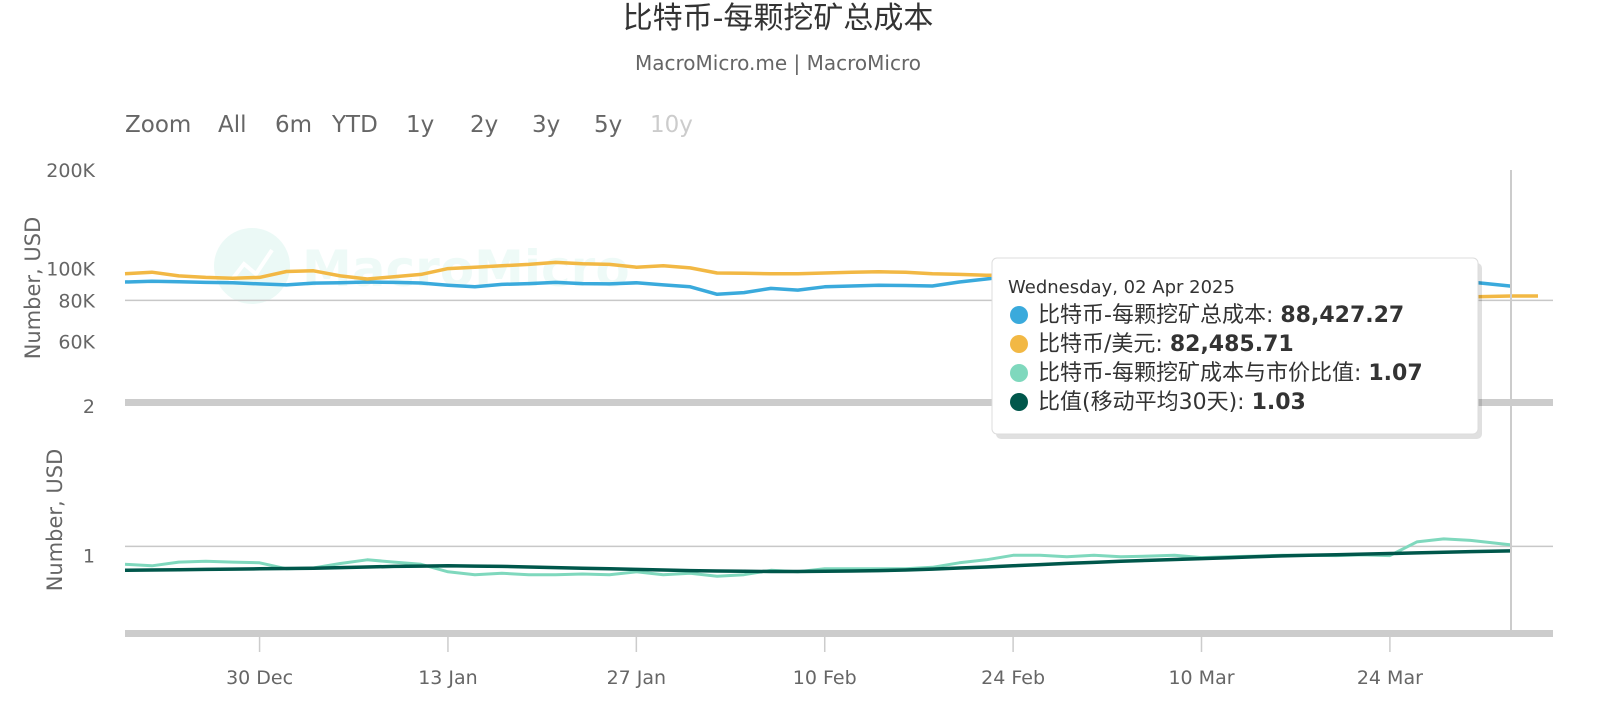 This screenshot has width=1604, height=722. I want to click on tooltip-row: 比特币/美元: 82,485.71, so click(1166, 344).